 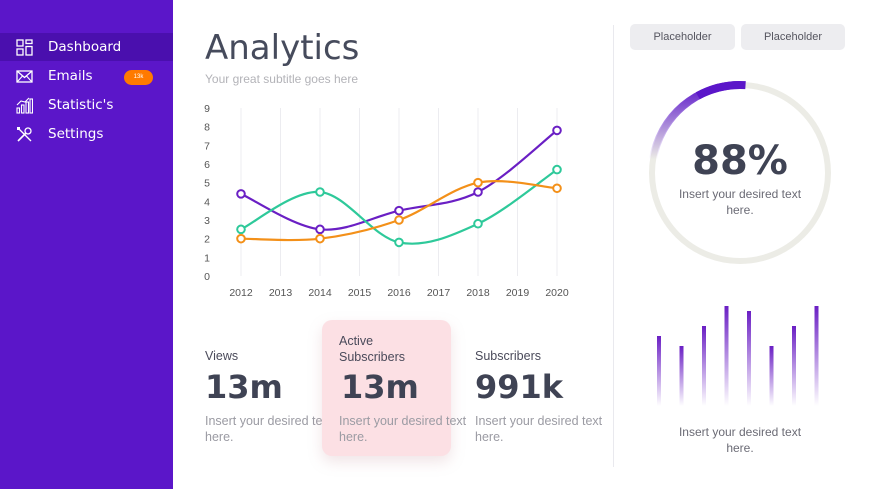 I want to click on page-subtitle: Your great subtitle goes here, so click(x=281, y=79).